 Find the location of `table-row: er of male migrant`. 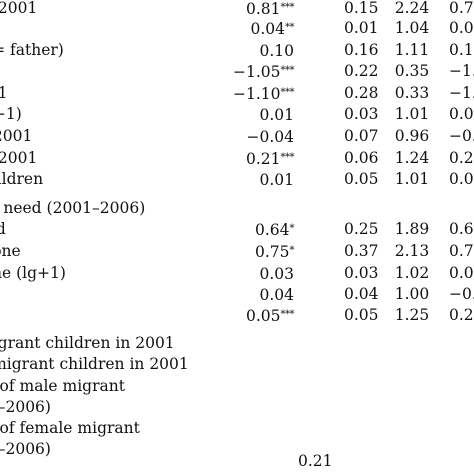

table-row: er of male migrant is located at coordinates (237, 386).